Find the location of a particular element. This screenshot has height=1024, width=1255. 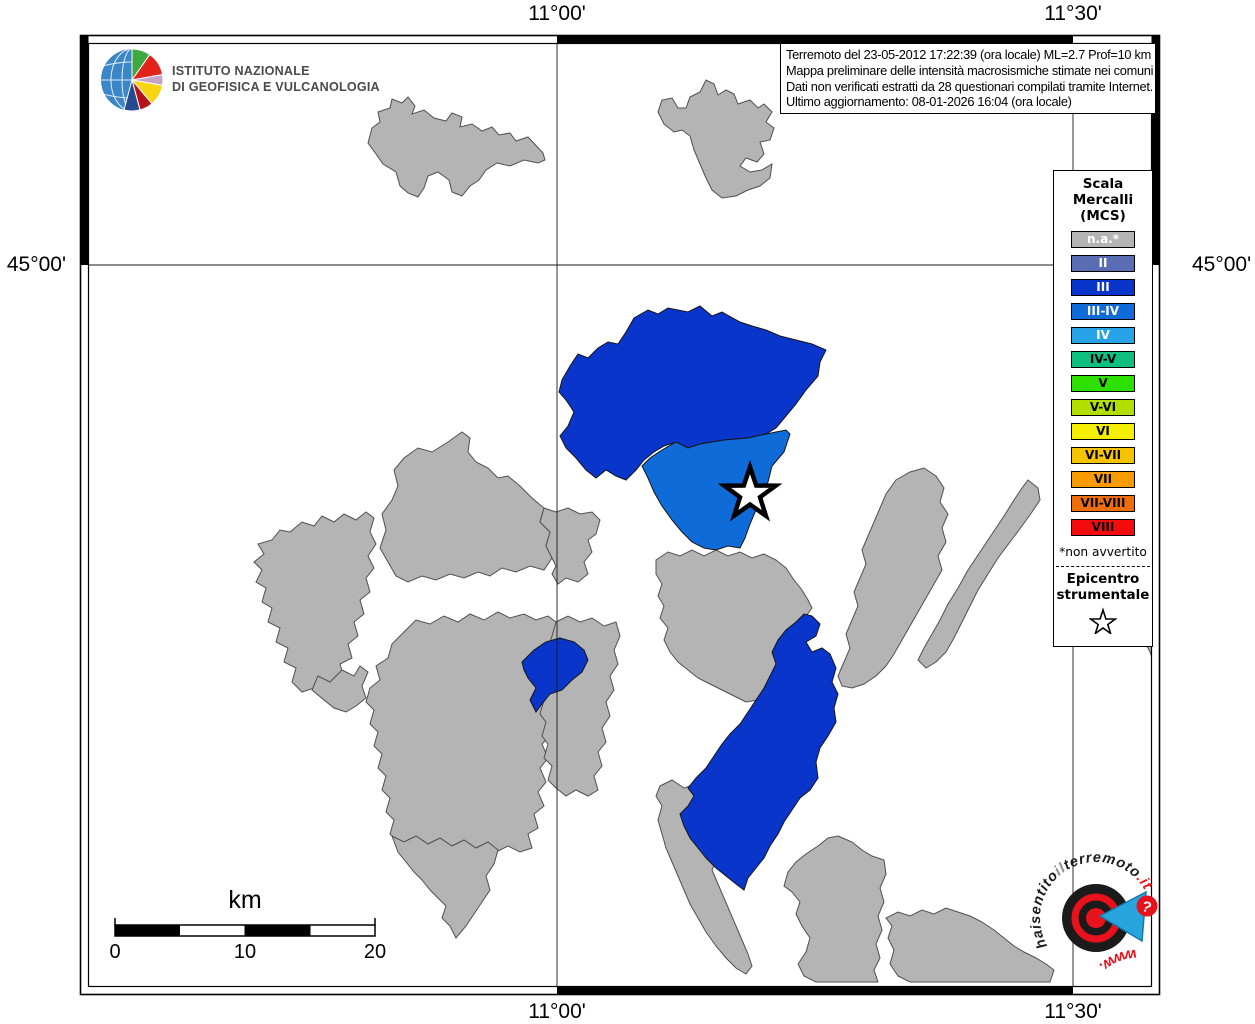

frame-segment-right is located at coordinates (1155, 150).